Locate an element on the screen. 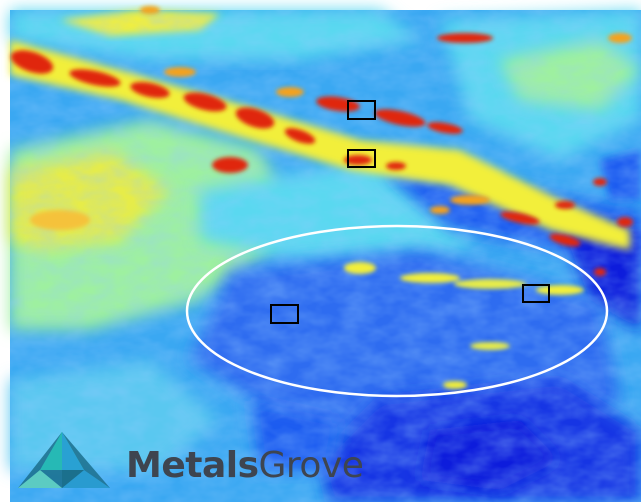  metalsgrove-logo-text: MetalsGrove is located at coordinates (244, 466).